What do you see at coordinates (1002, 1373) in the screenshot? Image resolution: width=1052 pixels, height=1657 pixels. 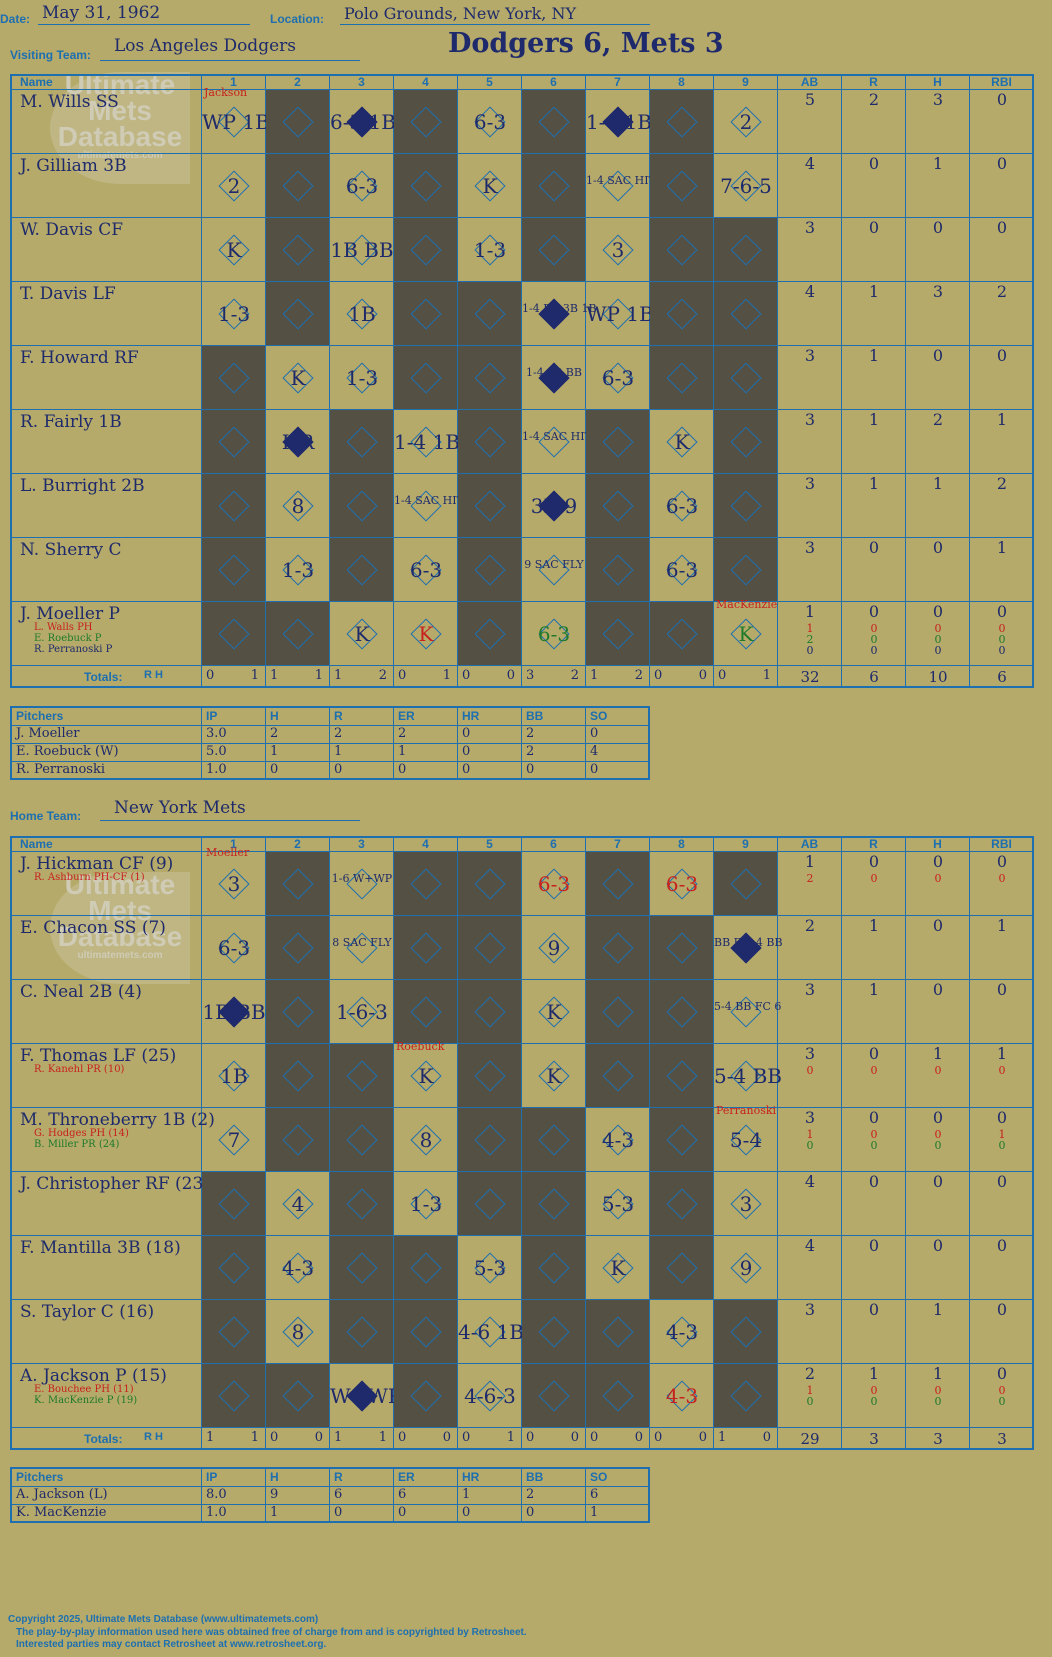 I see `stat-rbi: 0` at bounding box center [1002, 1373].